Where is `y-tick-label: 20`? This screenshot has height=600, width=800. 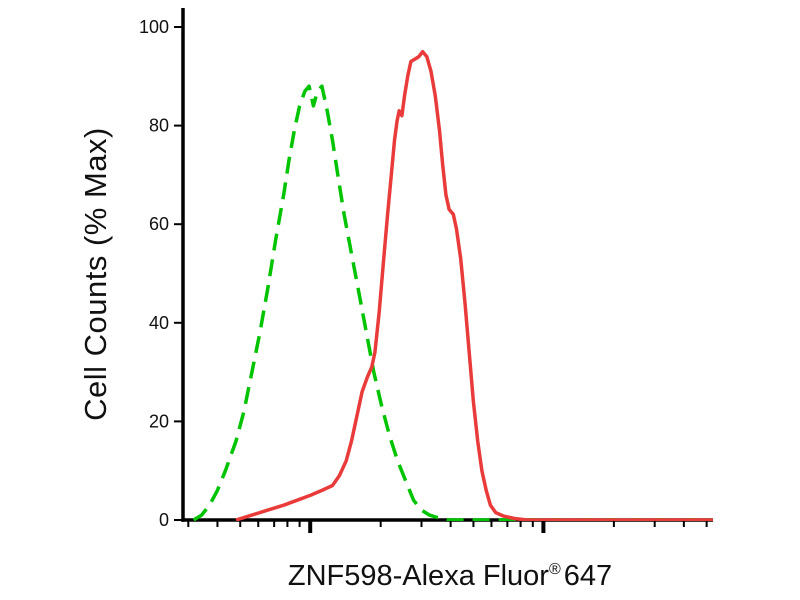 y-tick-label: 20 is located at coordinates (159, 421).